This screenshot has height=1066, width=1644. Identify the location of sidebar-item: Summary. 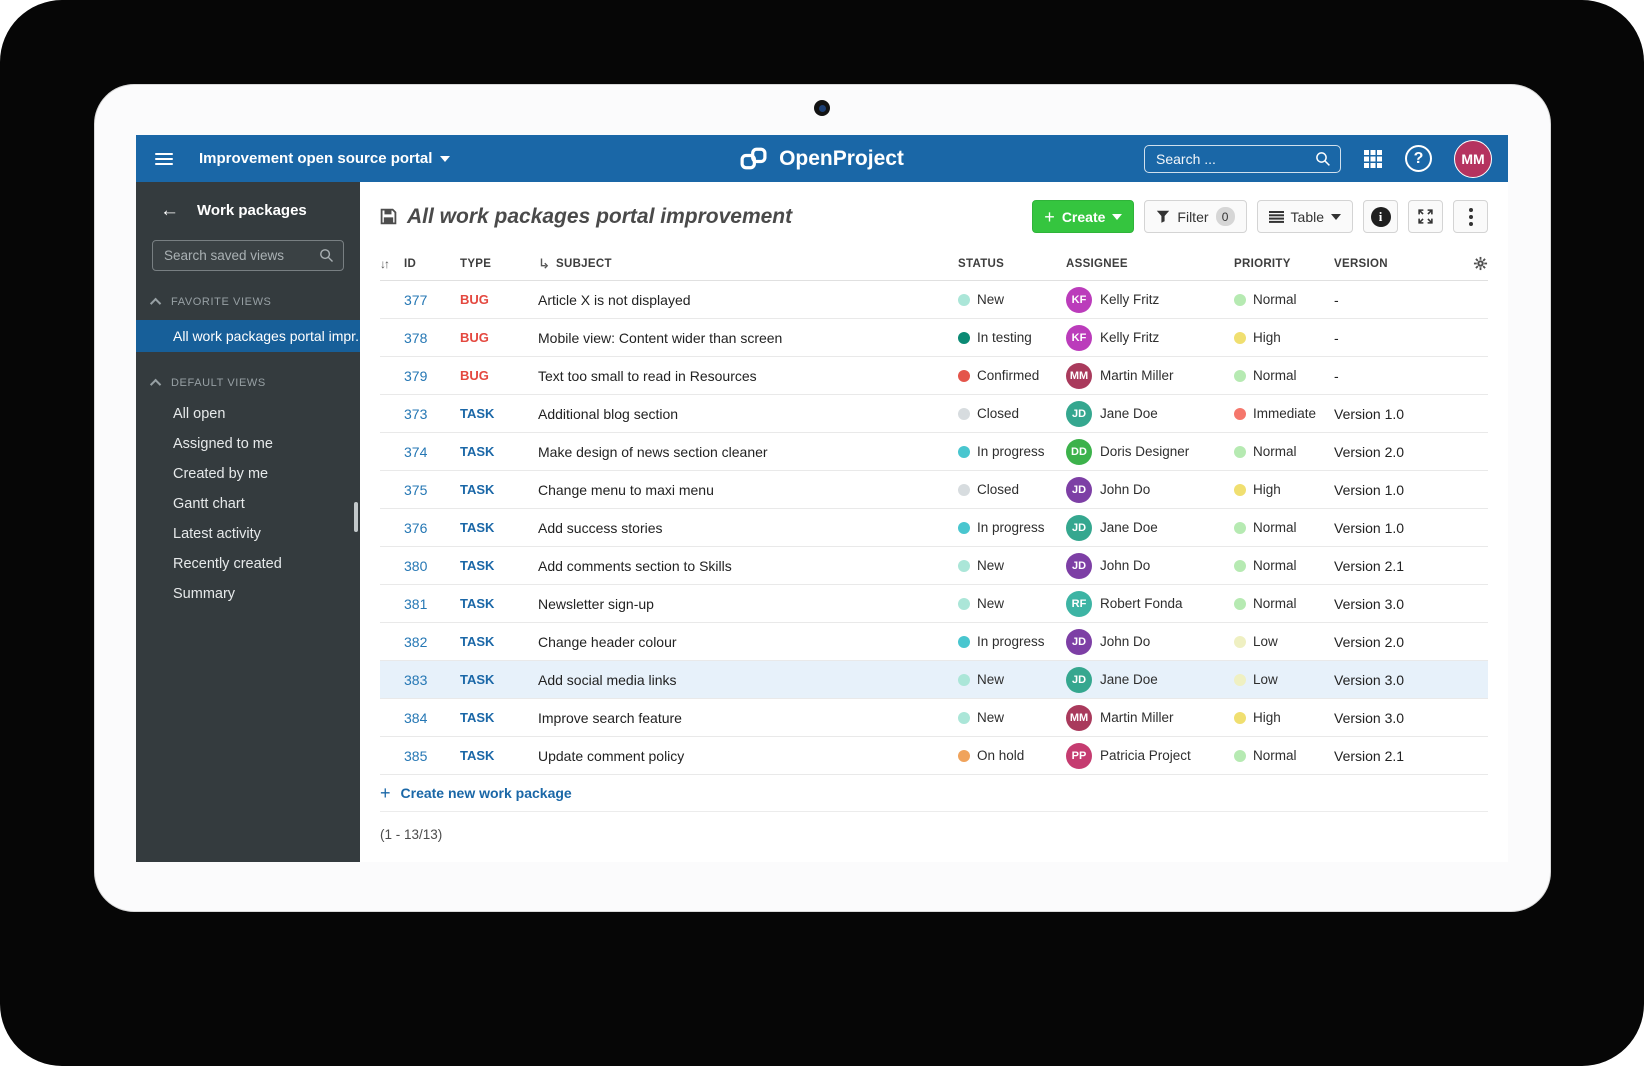
(248, 594).